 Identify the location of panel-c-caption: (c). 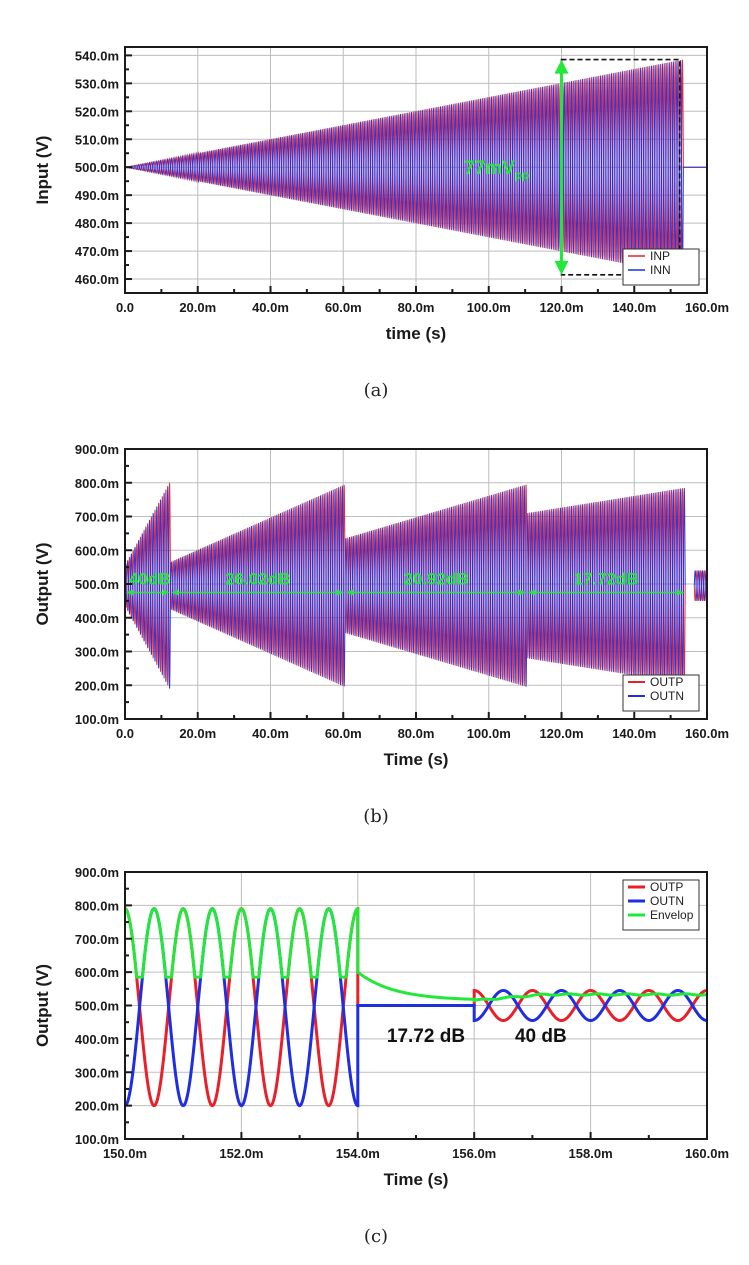
(376, 1236).